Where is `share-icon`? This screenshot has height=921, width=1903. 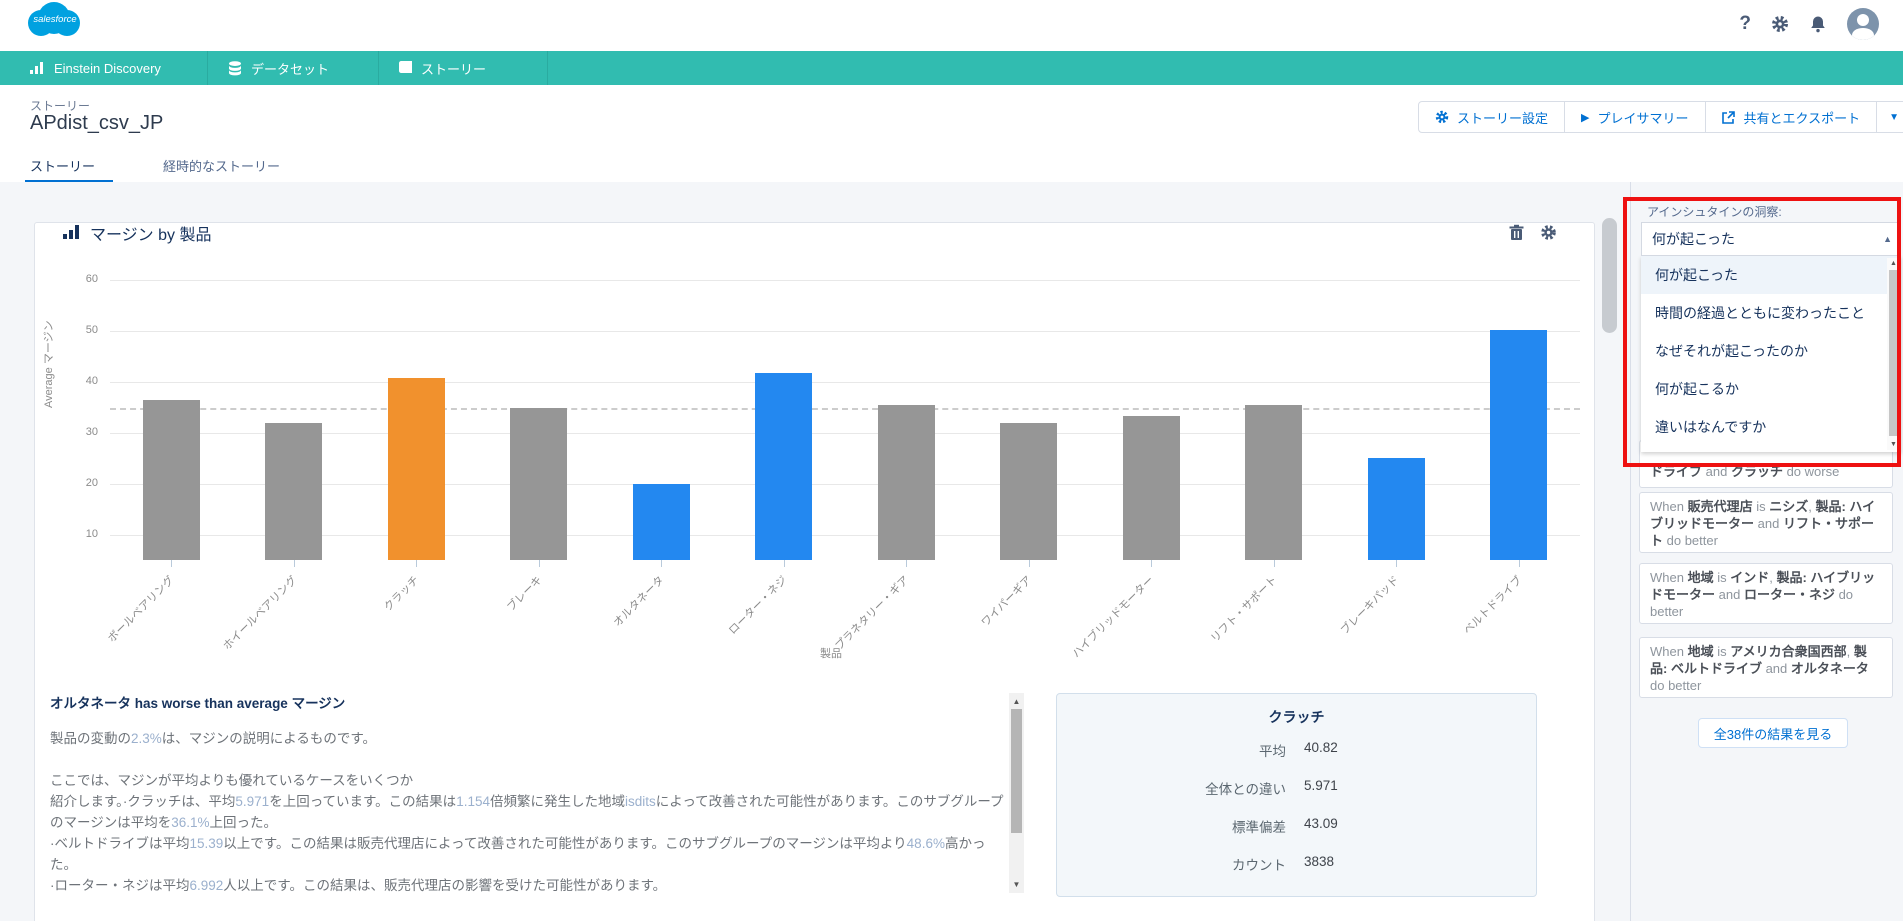 share-icon is located at coordinates (1728, 117).